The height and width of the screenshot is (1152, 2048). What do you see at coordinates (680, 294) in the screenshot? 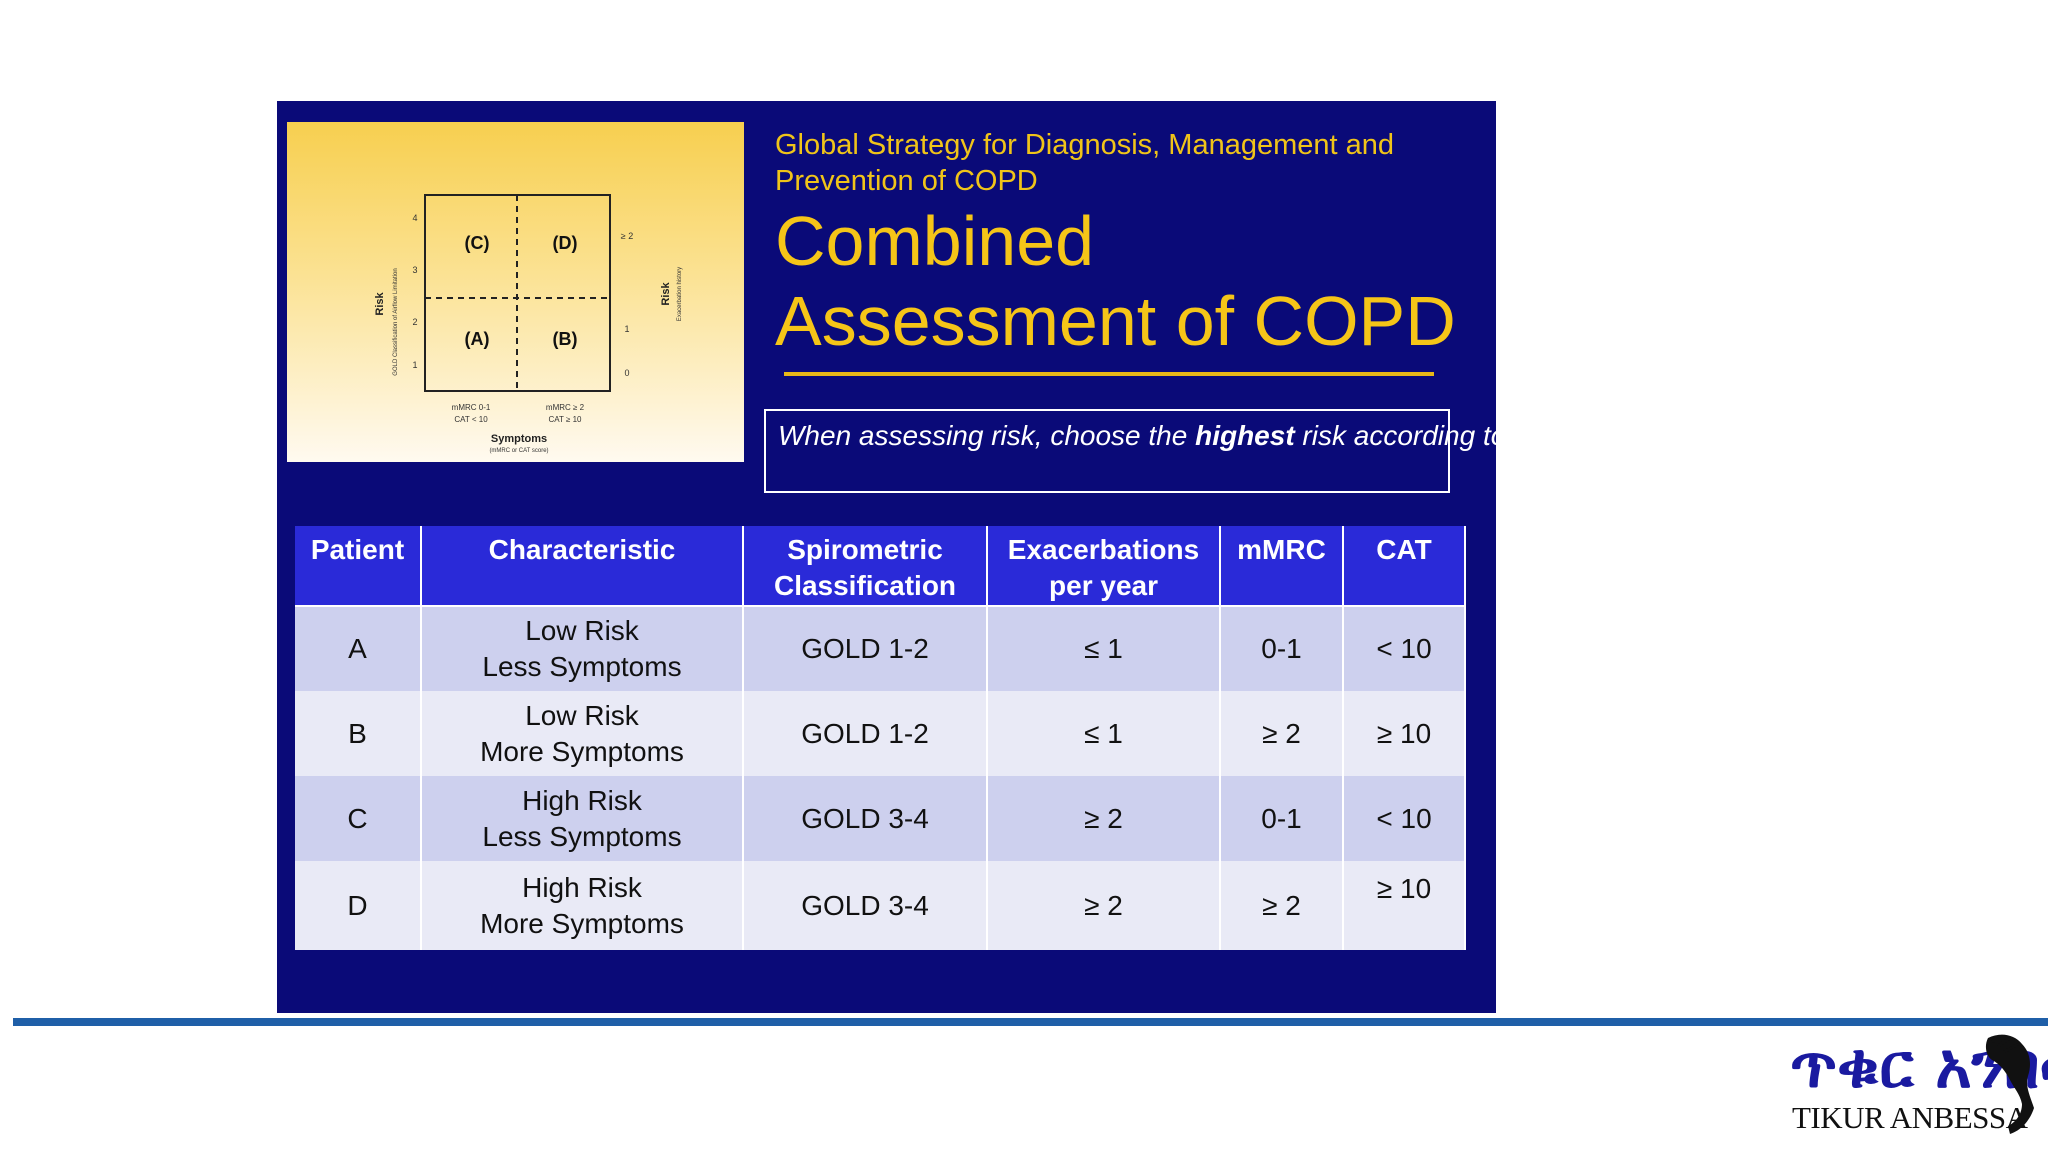
I see `right-axis-subtitle: Exacerbation history` at bounding box center [680, 294].